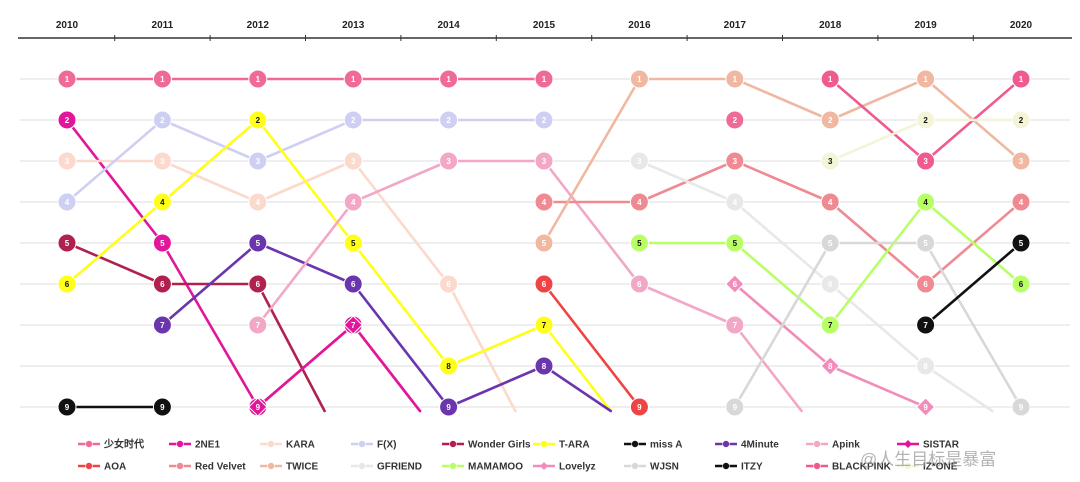  Describe the element at coordinates (577, 467) in the screenshot. I see `legend-label: Lovelyz` at that location.